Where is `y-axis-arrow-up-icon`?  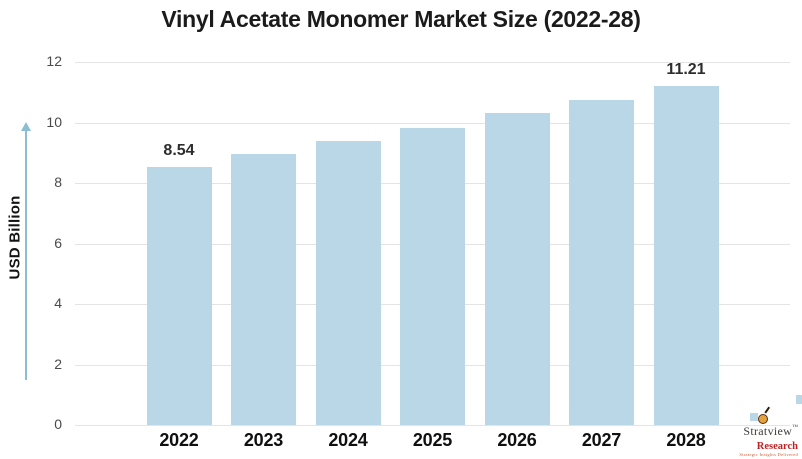
y-axis-arrow-up-icon is located at coordinates (26, 126).